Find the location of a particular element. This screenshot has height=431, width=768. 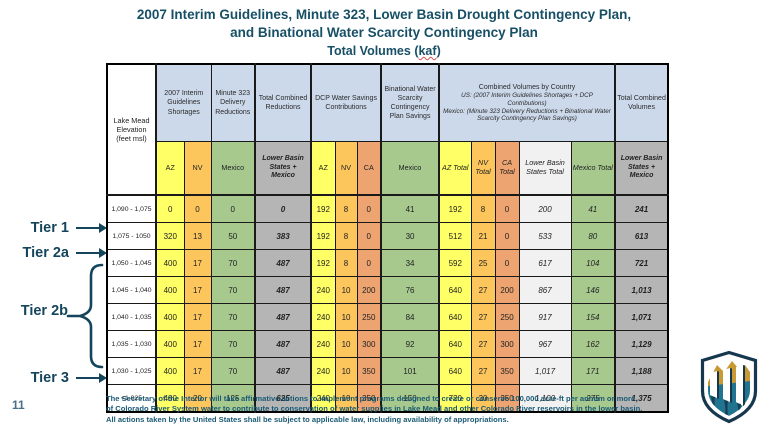

value-cell: 1,100 is located at coordinates (545, 398).